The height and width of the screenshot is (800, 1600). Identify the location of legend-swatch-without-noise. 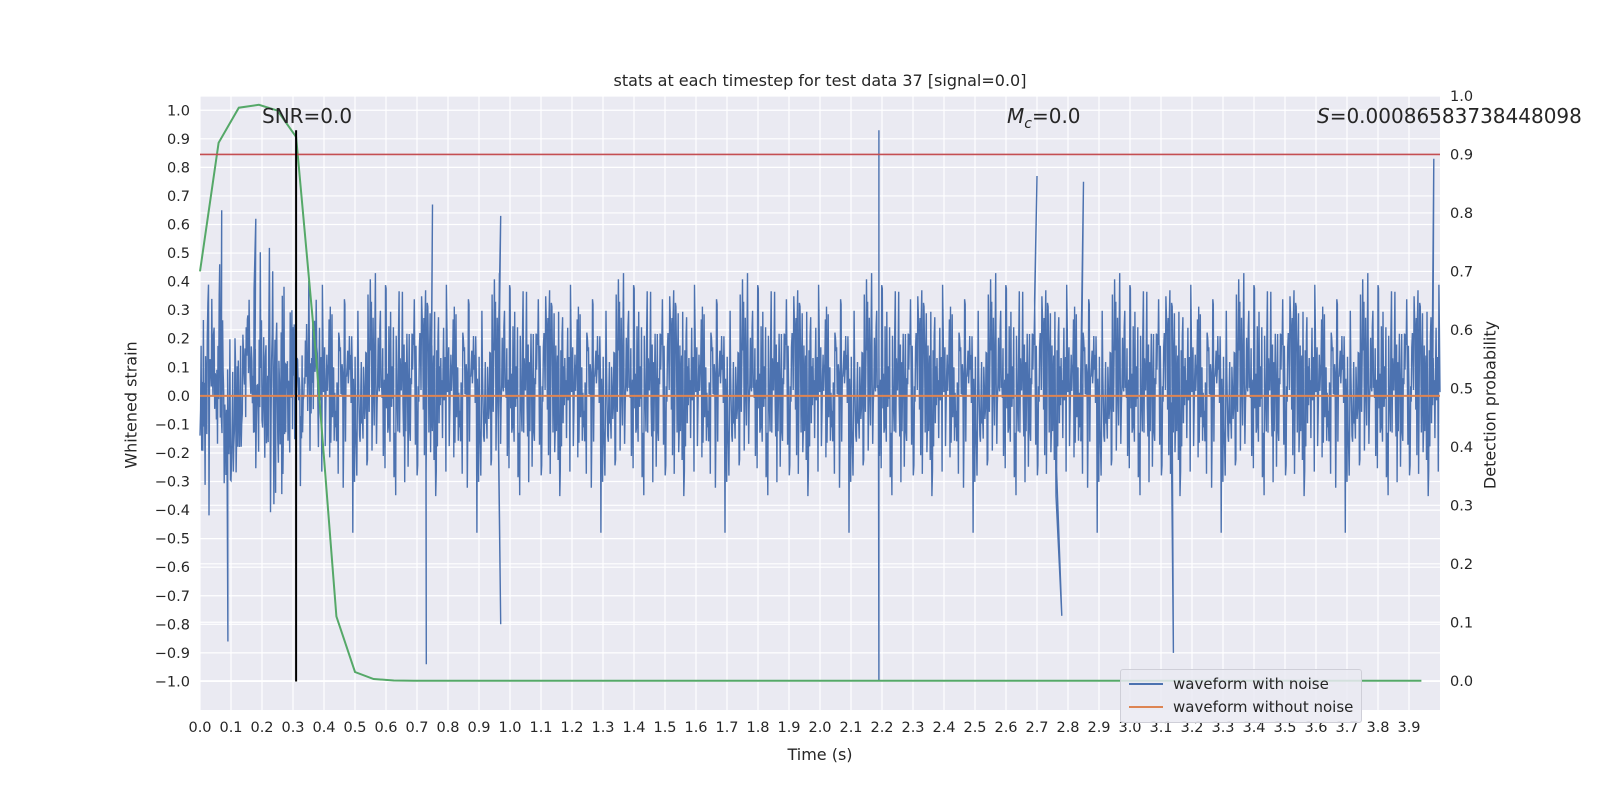
(1146, 707).